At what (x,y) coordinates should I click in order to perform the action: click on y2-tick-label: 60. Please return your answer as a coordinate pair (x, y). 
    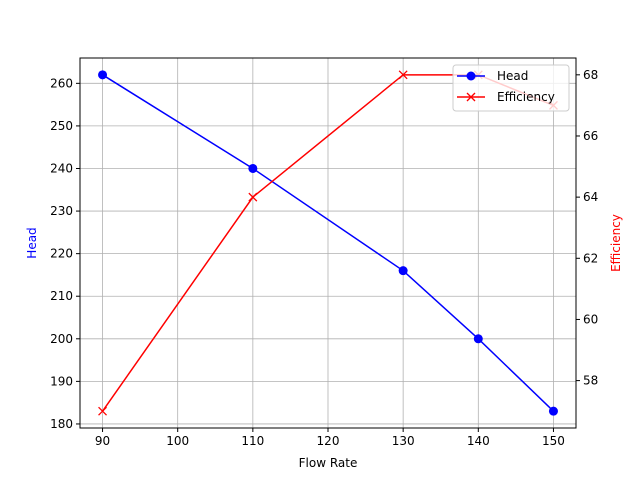
    Looking at the image, I should click on (590, 319).